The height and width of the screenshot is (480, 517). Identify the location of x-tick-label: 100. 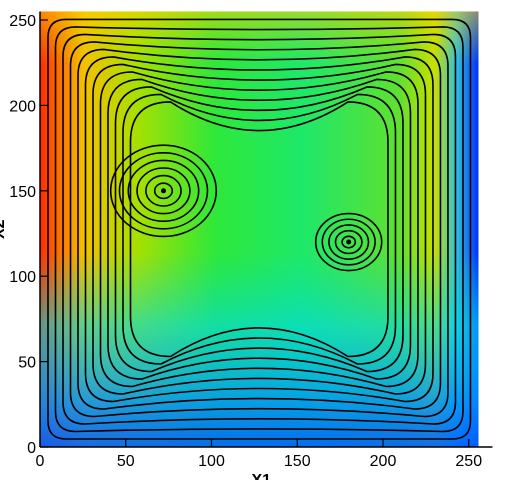
(211, 461).